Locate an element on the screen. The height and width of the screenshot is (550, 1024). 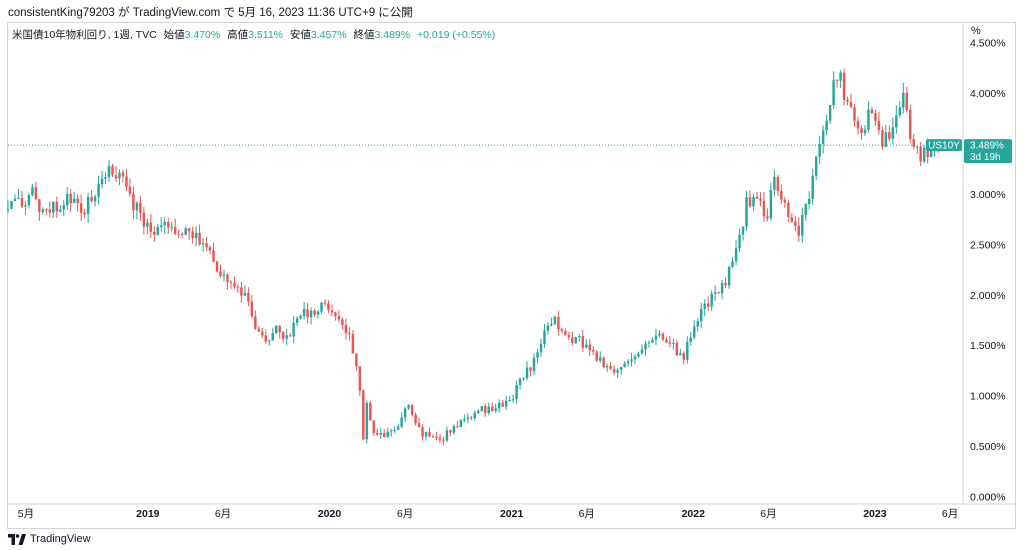
author-name: consistentKing79203 is located at coordinates (61, 13).